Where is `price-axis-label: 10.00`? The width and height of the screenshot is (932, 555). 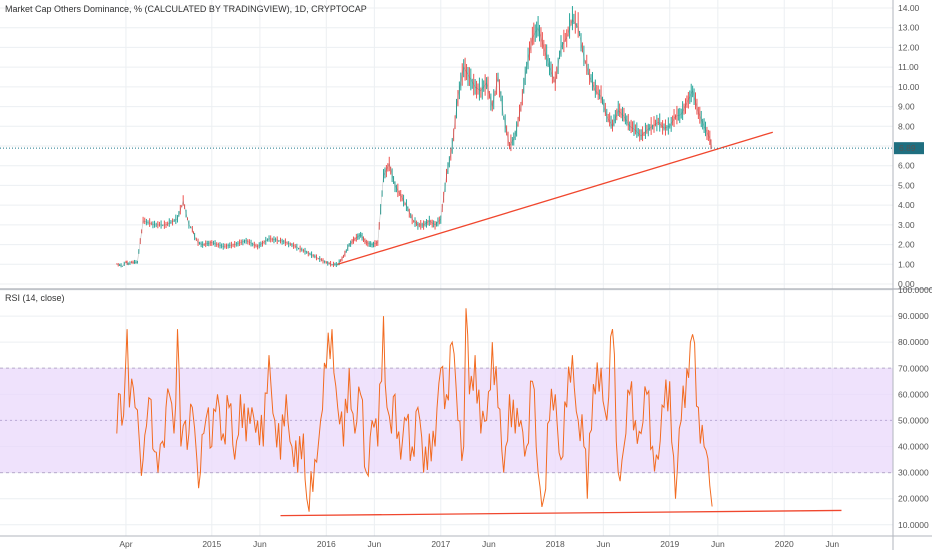 price-axis-label: 10.00 is located at coordinates (909, 87).